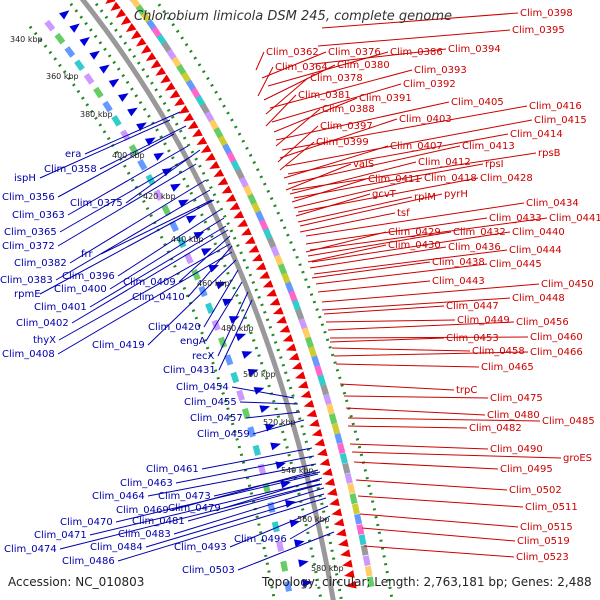  What do you see at coordinates (301, 67) in the screenshot?
I see `gene-label: Clim_0364` at bounding box center [301, 67].